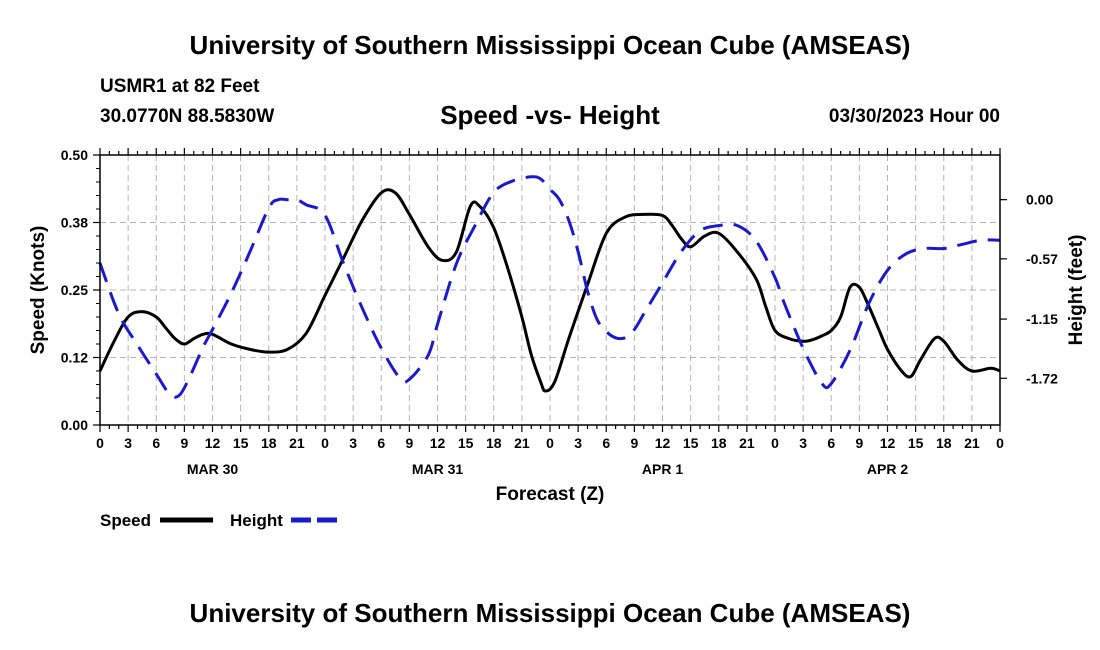 The image size is (1100, 650). What do you see at coordinates (74, 290) in the screenshot?
I see `y-left-tick-label: 0.25` at bounding box center [74, 290].